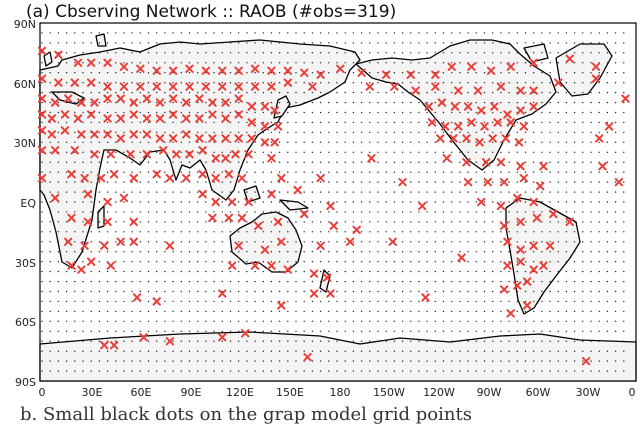  Describe the element at coordinates (489, 392) in the screenshot. I see `lon-tick-label: 90W` at that location.